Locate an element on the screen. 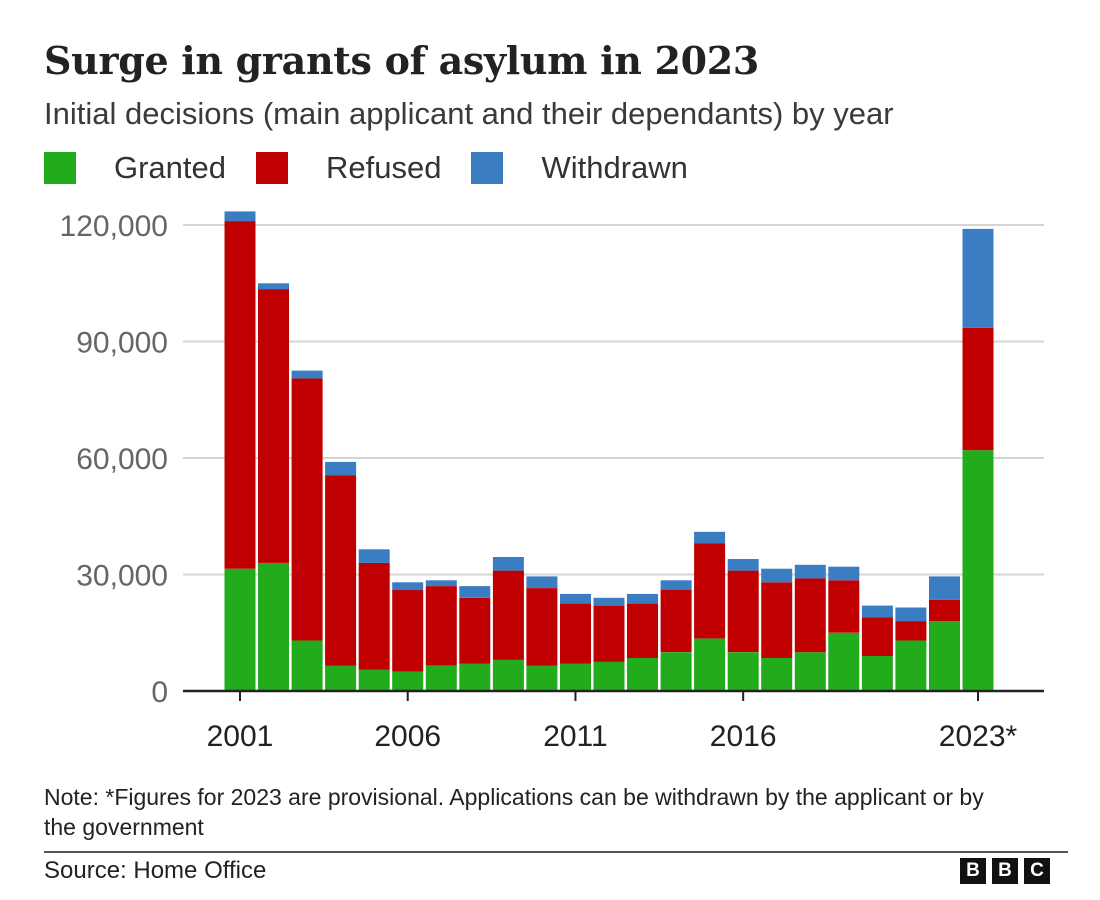  x-tick-label: 2006 is located at coordinates (407, 736).